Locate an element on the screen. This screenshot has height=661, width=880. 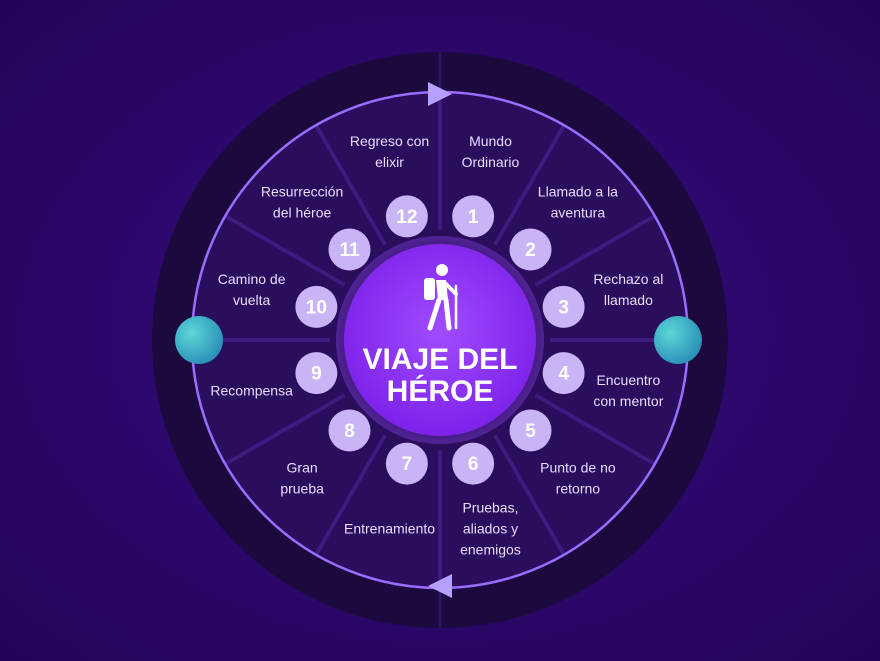
step-number: 12 is located at coordinates (406, 217).